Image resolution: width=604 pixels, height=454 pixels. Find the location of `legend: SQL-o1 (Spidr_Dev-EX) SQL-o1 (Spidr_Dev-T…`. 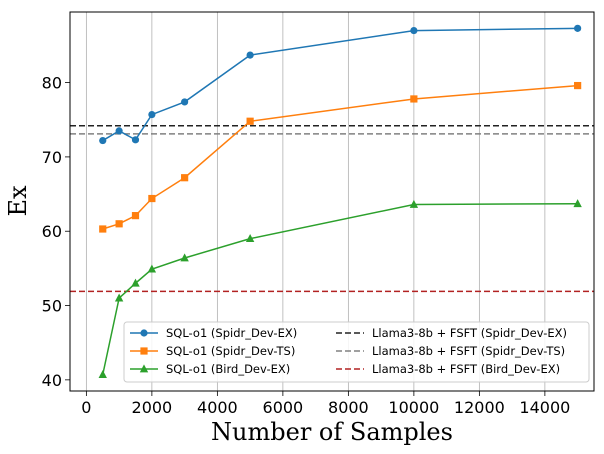

legend: SQL-o1 (Spidr_Dev-EX) SQL-o1 (Spidr_Dev-T… is located at coordinates (356, 352).